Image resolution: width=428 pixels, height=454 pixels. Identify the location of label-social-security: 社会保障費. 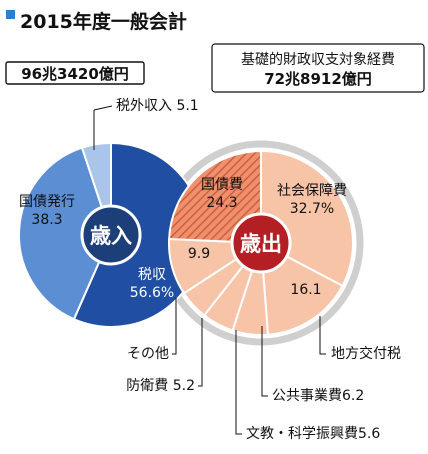
(312, 191).